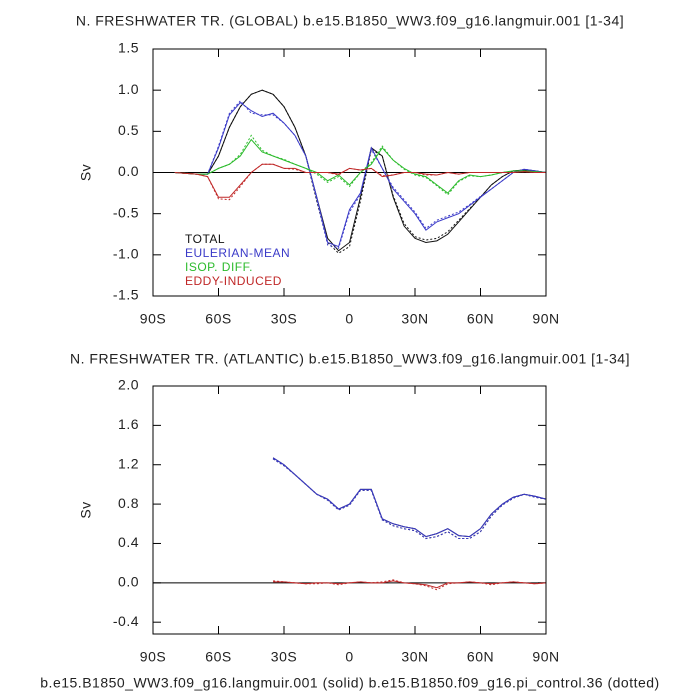 The image size is (700, 700). Describe the element at coordinates (128, 48) in the screenshot. I see `y-tick-label: 1.5` at that location.